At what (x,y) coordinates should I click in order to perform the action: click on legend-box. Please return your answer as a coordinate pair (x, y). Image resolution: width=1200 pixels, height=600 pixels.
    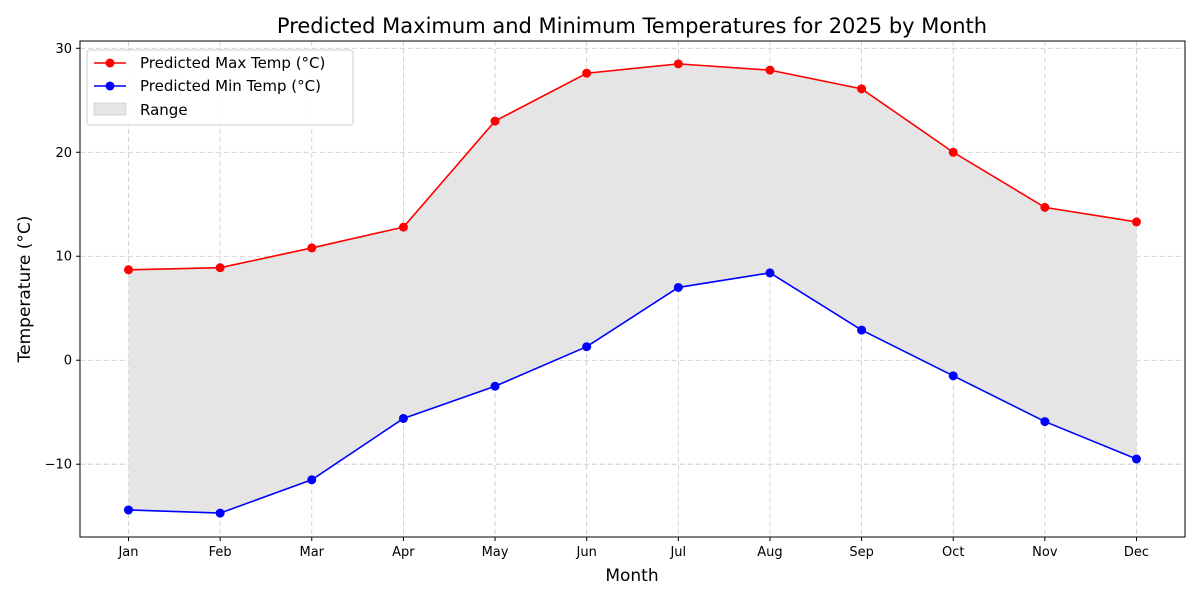
    Looking at the image, I should click on (220, 87).